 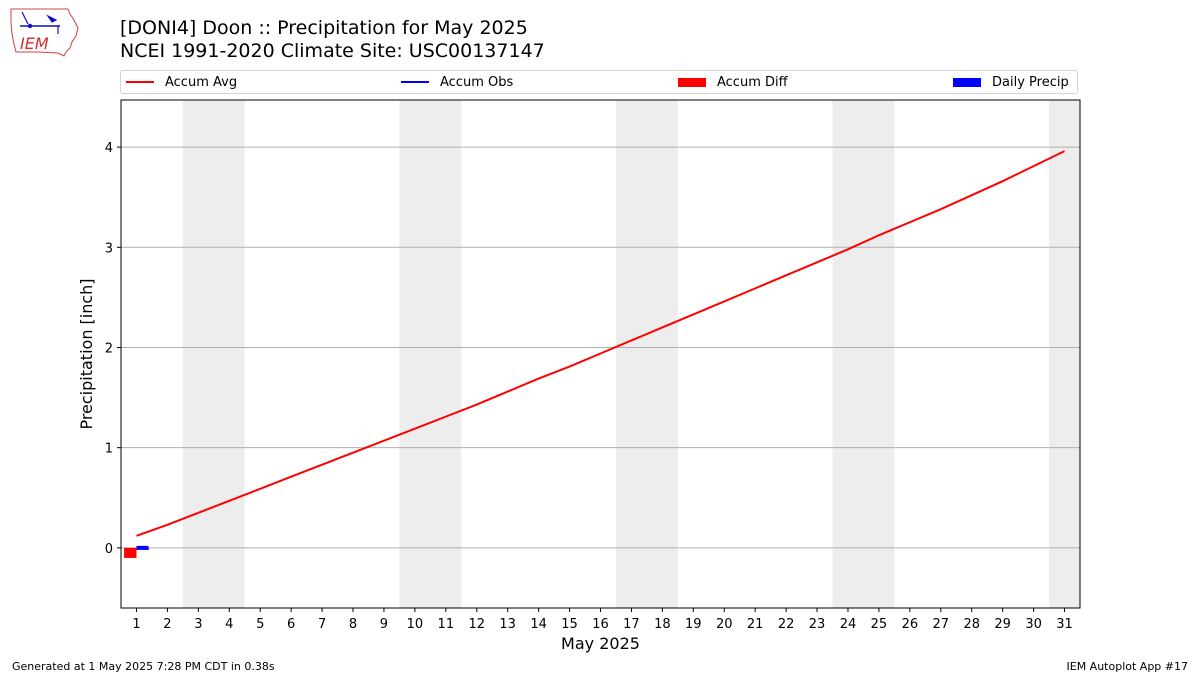 What do you see at coordinates (109, 348) in the screenshot?
I see `y-tick-label: 2` at bounding box center [109, 348].